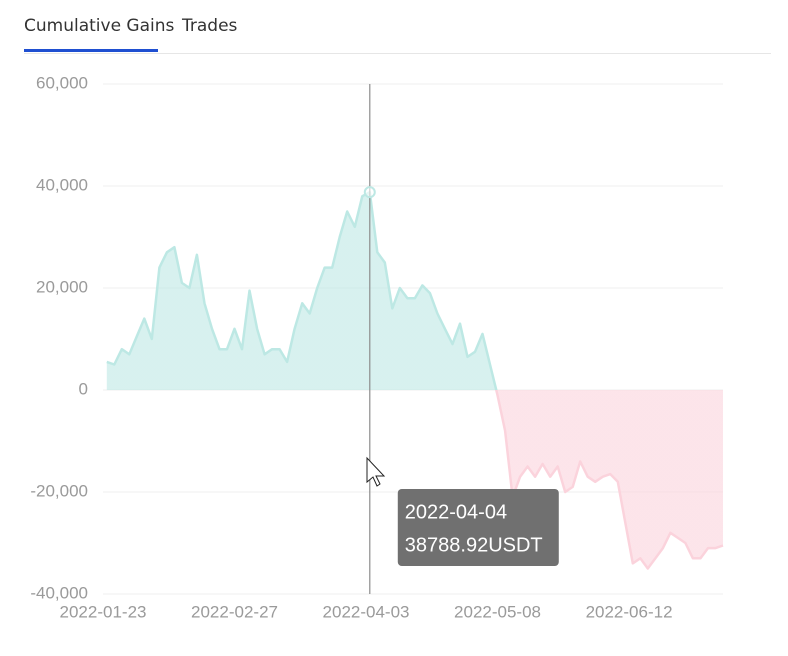  What do you see at coordinates (456, 512) in the screenshot?
I see `tooltip-date: 2022-04-04` at bounding box center [456, 512].